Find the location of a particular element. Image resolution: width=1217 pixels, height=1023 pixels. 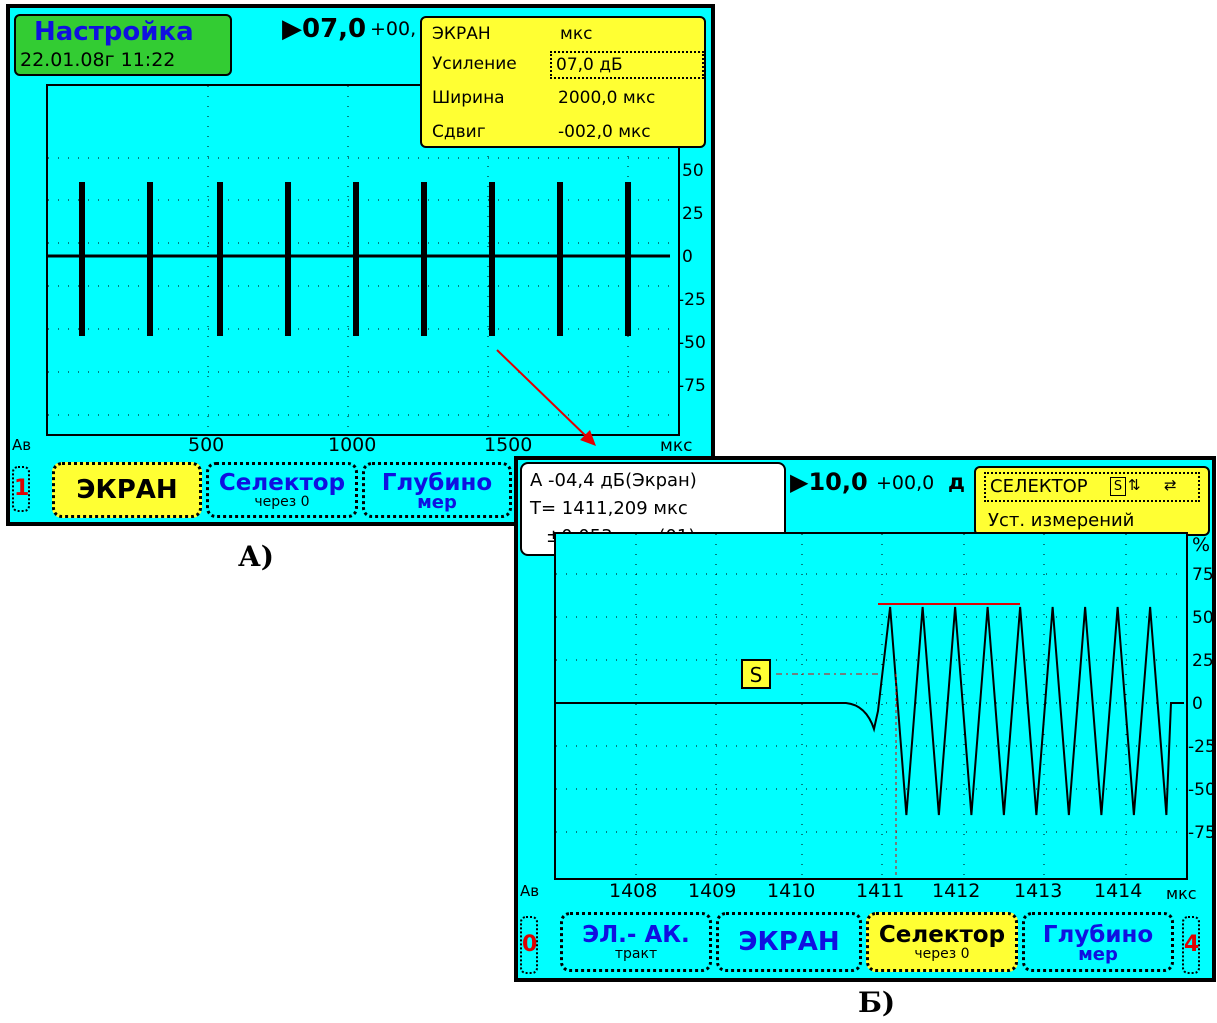

corner-label-a: Ав is located at coordinates (22, 445).